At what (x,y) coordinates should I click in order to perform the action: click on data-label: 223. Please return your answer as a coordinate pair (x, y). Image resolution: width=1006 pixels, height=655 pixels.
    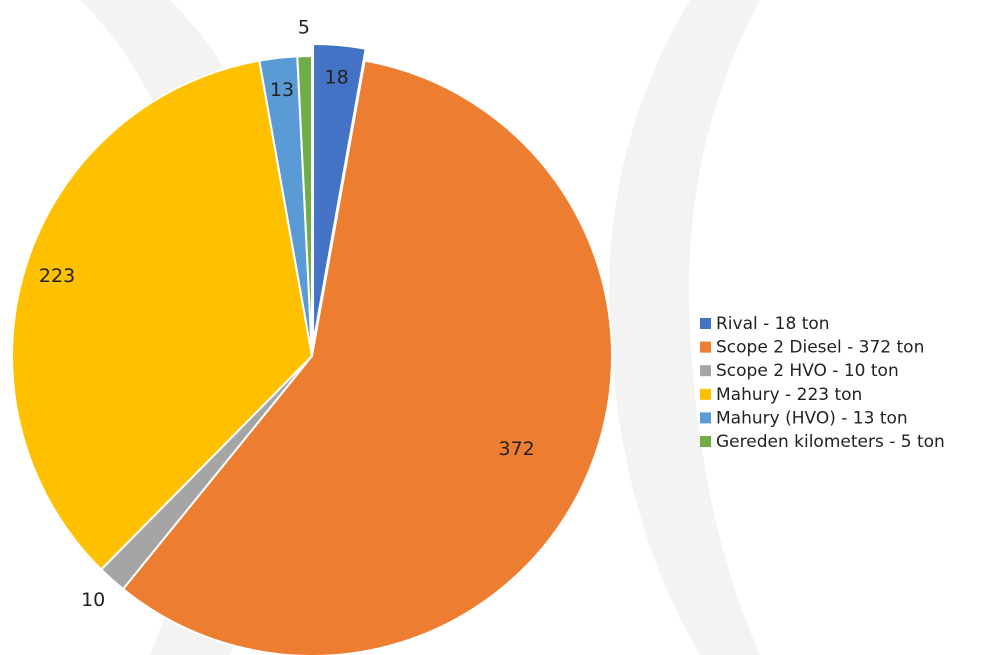
    Looking at the image, I should click on (57, 276).